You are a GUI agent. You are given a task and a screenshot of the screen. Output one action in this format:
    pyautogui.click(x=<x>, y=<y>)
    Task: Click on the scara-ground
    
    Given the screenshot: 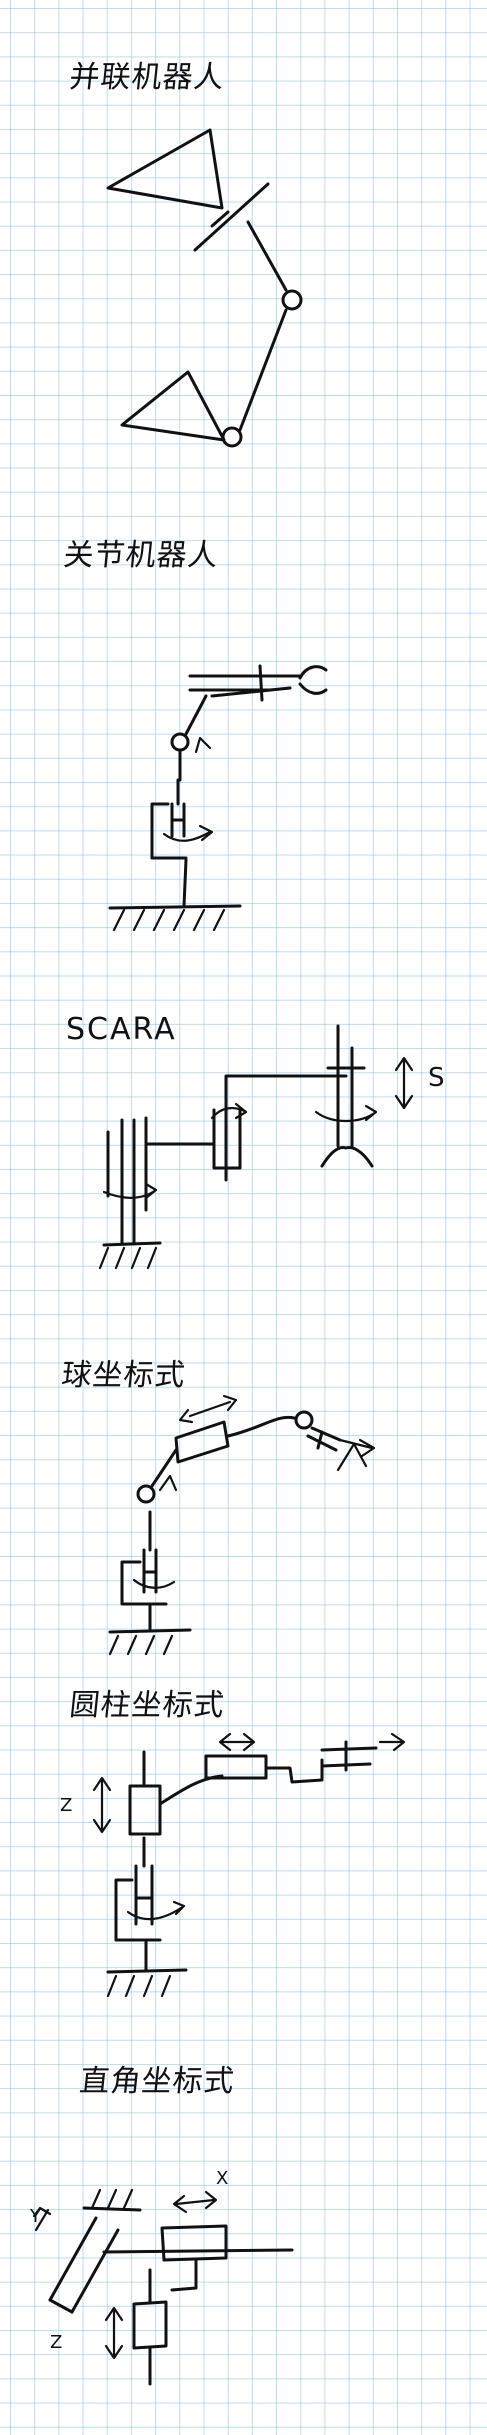 What is the action you would take?
    pyautogui.click(x=132, y=1244)
    